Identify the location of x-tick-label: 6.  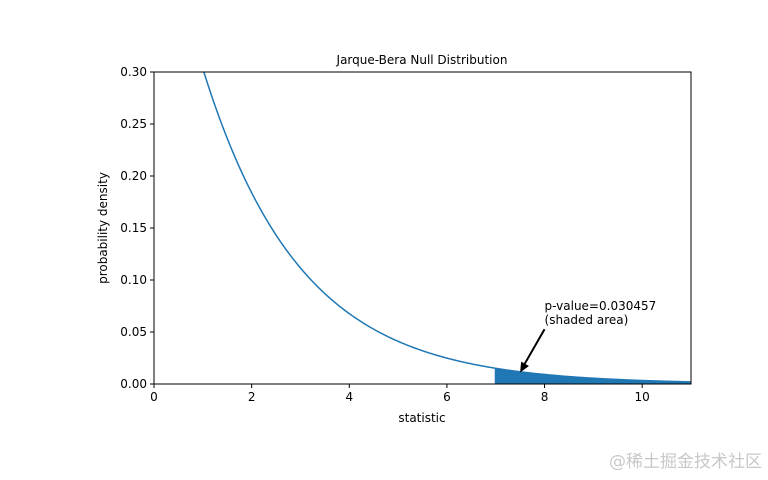
(447, 397).